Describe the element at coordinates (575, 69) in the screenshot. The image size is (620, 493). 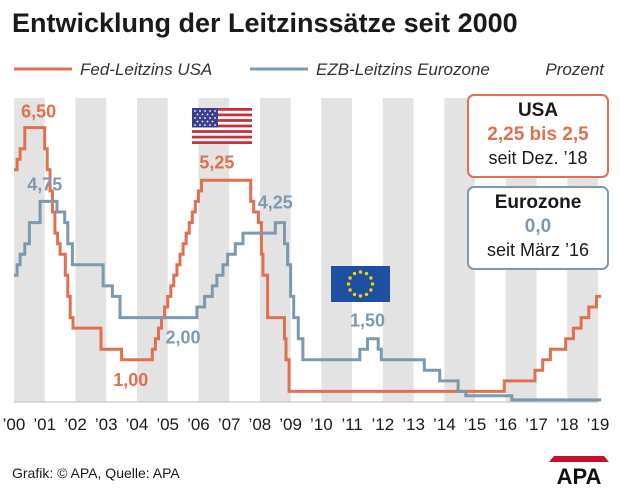
I see `unit-label: Prozent` at that location.